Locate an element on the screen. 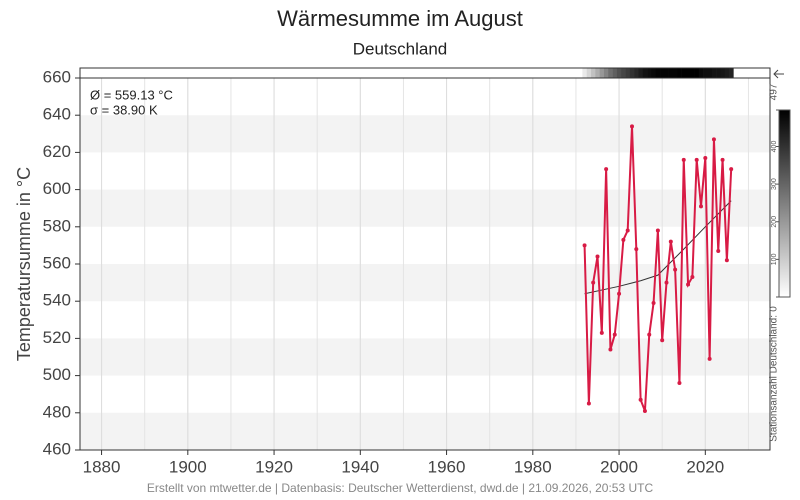 This screenshot has width=800, height=500. chart-subtitle: Deutschland is located at coordinates (400, 48).